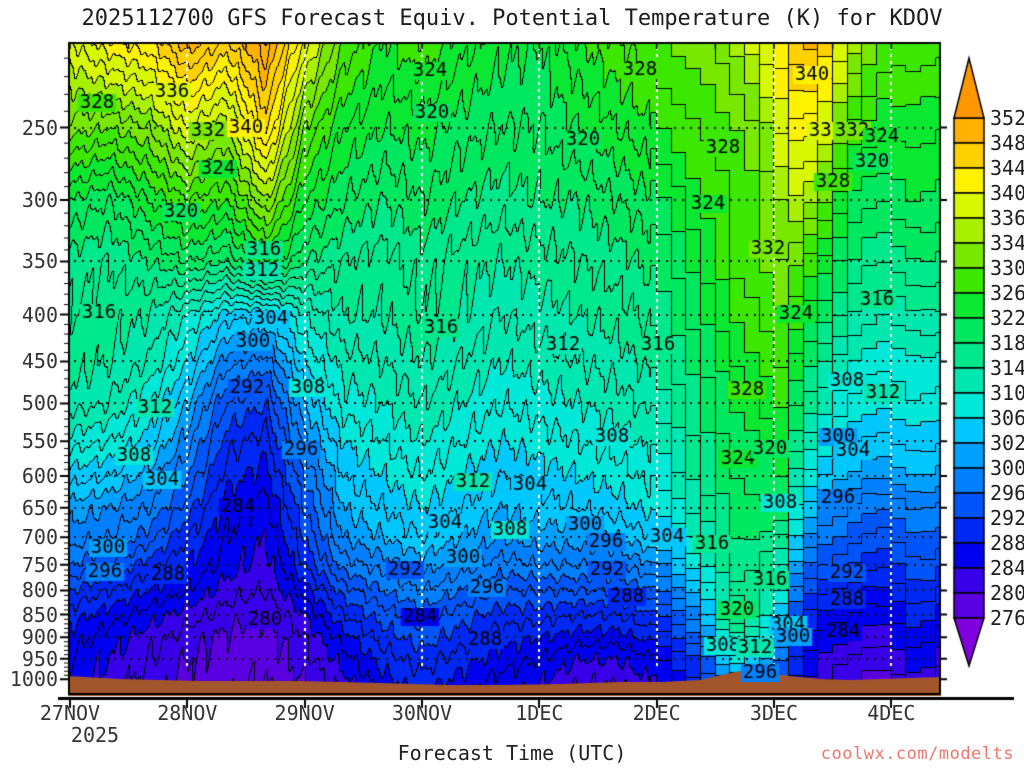 The image size is (1024, 768). What do you see at coordinates (304, 713) in the screenshot?
I see `x-tick-label: 29NOV` at bounding box center [304, 713].